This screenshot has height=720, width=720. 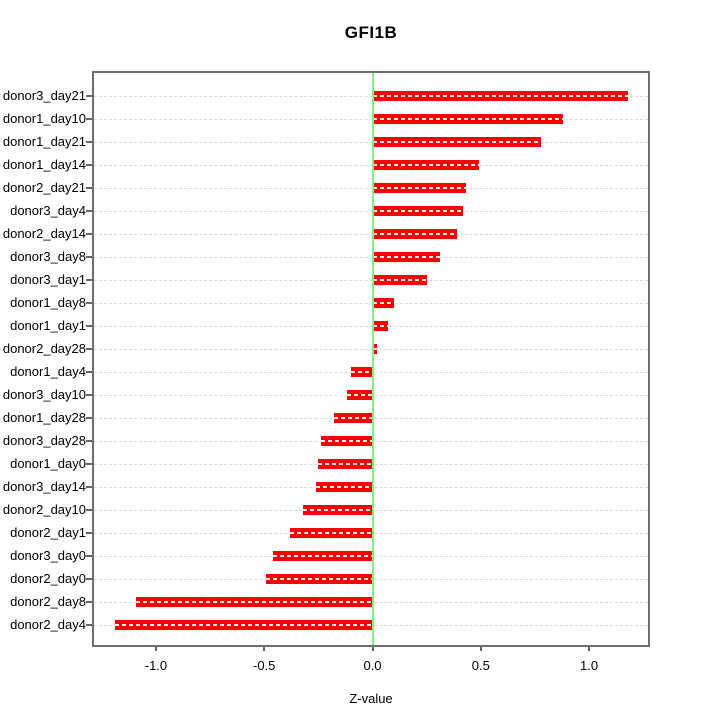 I want to click on bar-donor1_day21, so click(x=457, y=142).